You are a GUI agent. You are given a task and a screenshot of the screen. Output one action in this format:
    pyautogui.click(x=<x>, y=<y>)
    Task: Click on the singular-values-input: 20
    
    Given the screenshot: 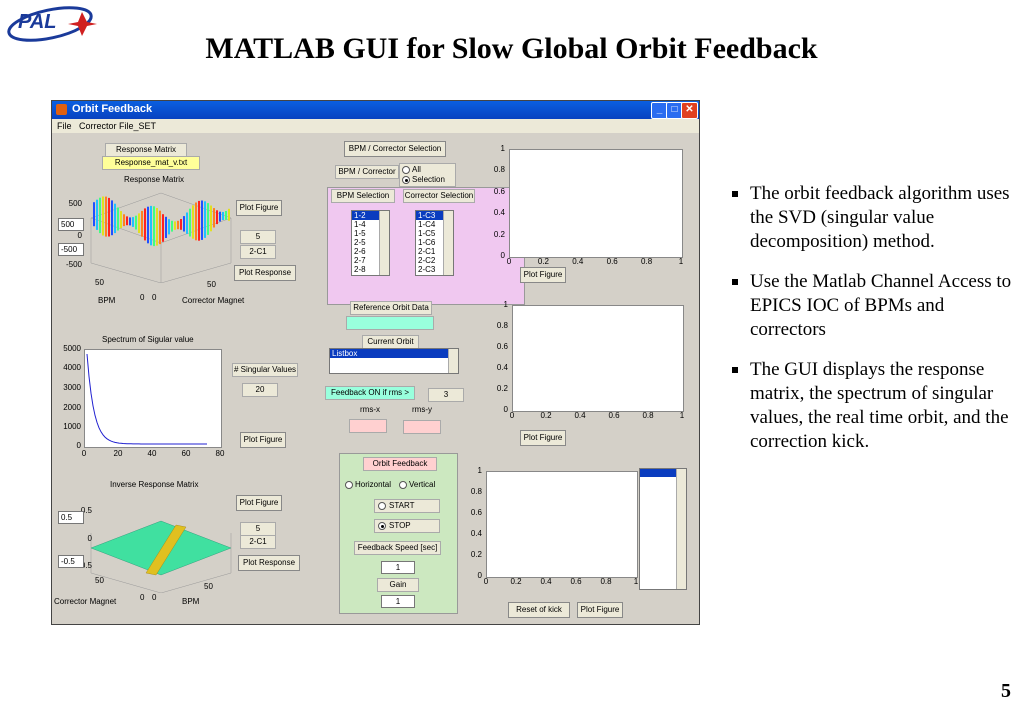 What is the action you would take?
    pyautogui.click(x=260, y=390)
    